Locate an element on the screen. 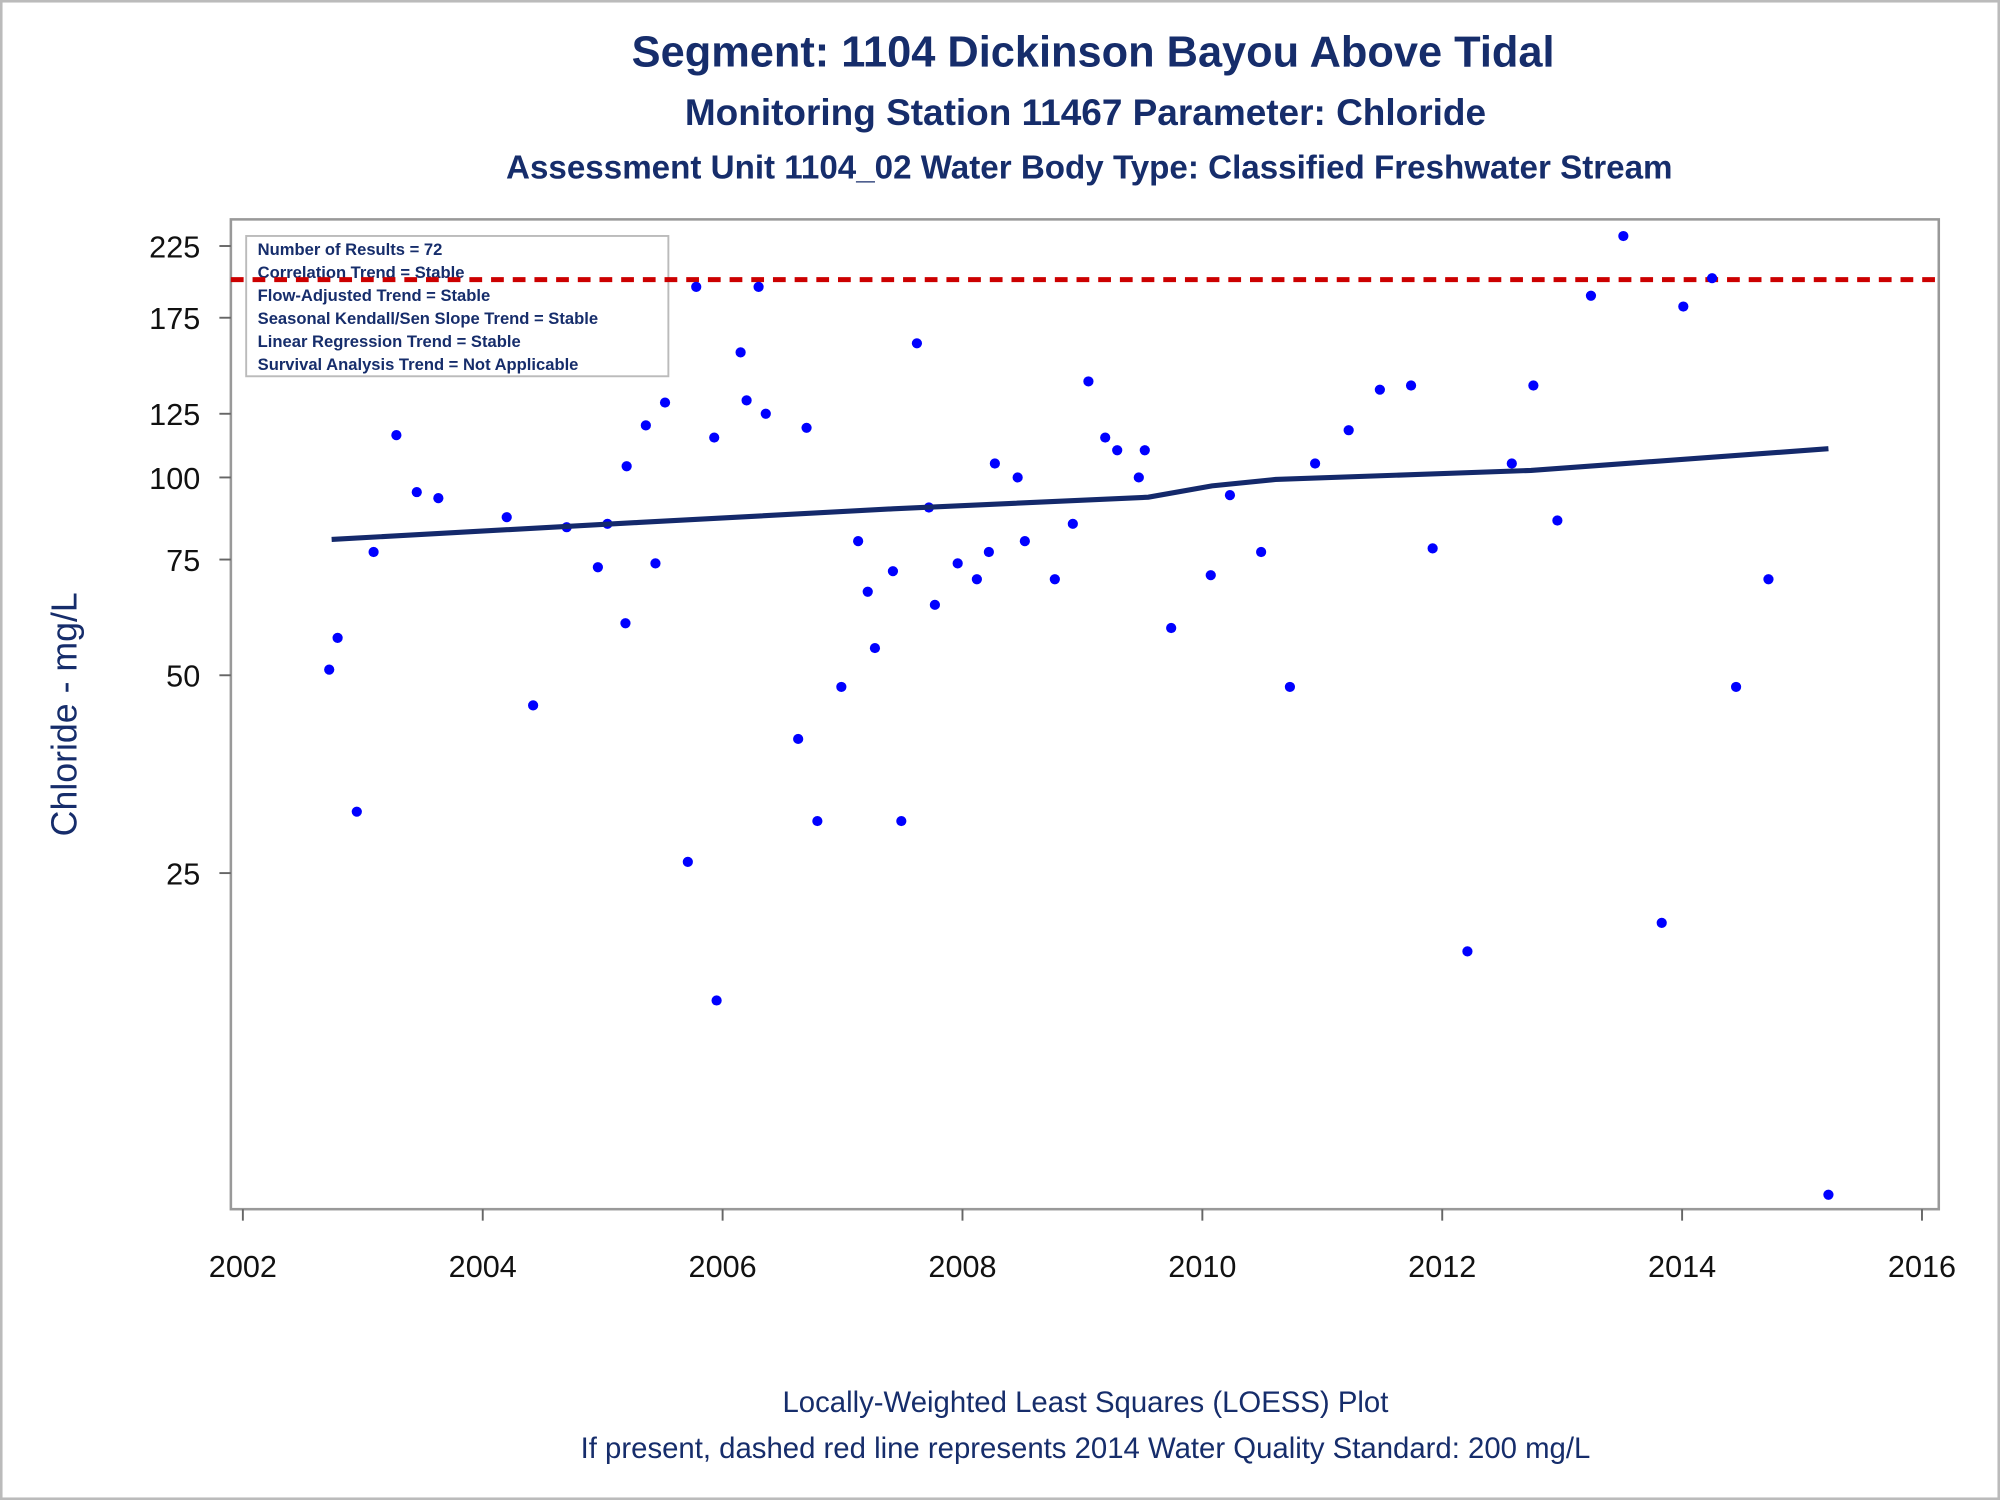 This screenshot has height=1500, width=2000. x-tick-label: 2010 is located at coordinates (1202, 1267).